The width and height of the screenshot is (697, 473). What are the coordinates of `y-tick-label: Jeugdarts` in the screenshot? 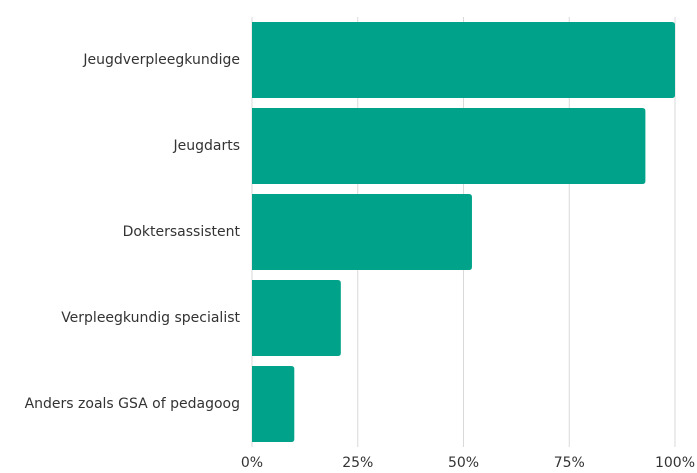 It's located at (206, 146).